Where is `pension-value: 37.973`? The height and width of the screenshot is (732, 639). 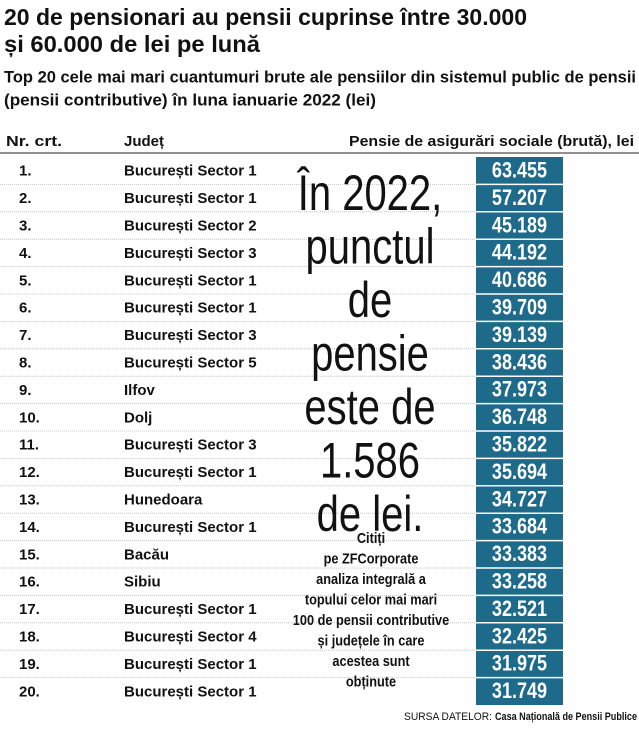 pension-value: 37.973 is located at coordinates (519, 390).